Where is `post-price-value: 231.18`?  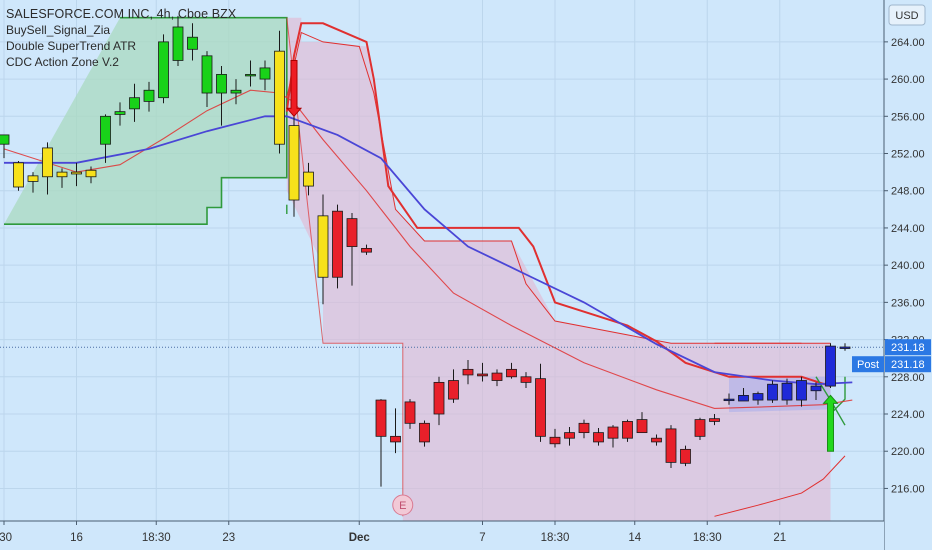
post-price-value: 231.18 is located at coordinates (908, 365).